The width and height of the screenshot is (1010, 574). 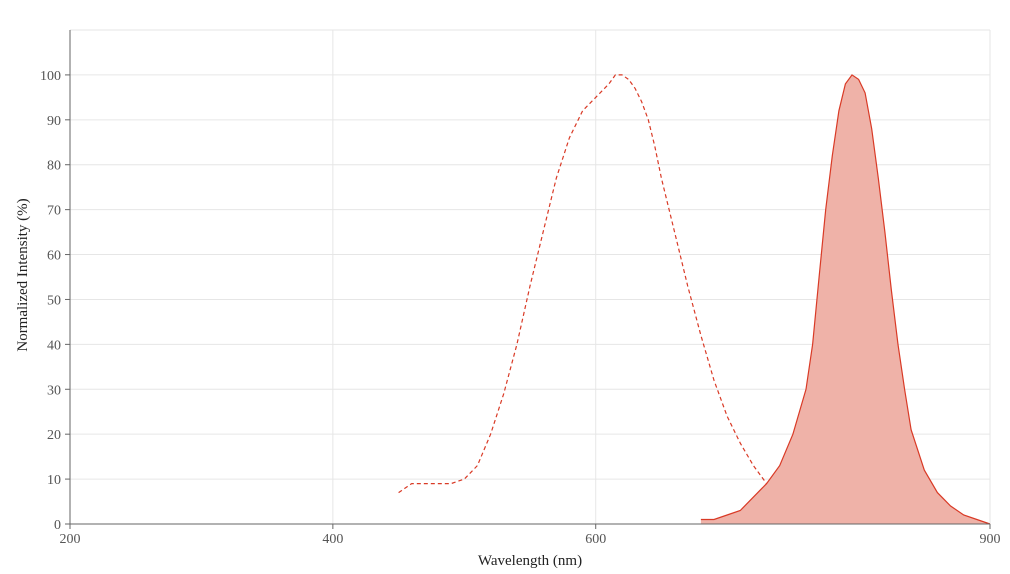 What do you see at coordinates (23, 274) in the screenshot?
I see `y-axis-title: Normalized Intensity (%)` at bounding box center [23, 274].